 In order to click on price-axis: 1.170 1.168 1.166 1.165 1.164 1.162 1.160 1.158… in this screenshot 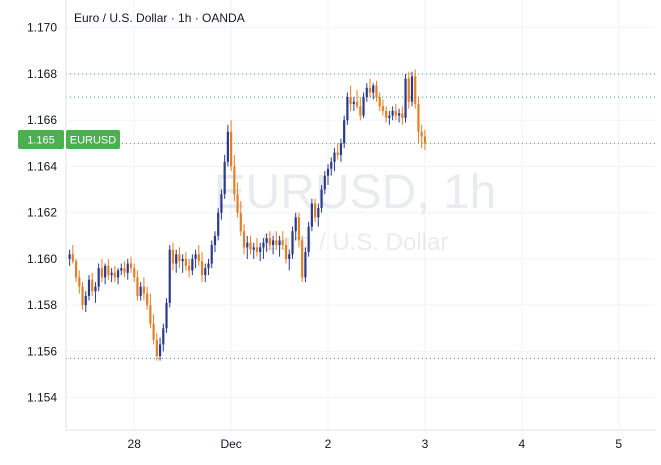, I will do `click(42, 213)`.